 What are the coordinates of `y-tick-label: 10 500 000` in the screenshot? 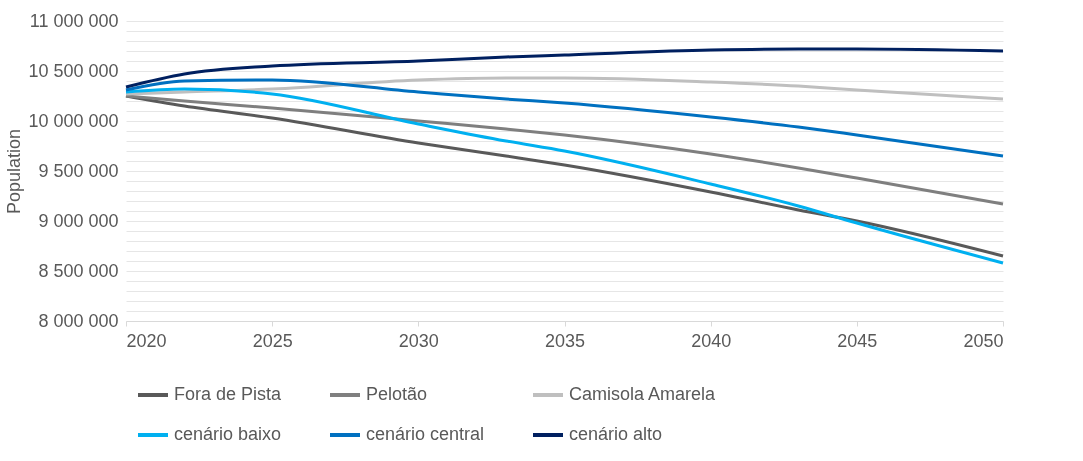 It's located at (73, 70).